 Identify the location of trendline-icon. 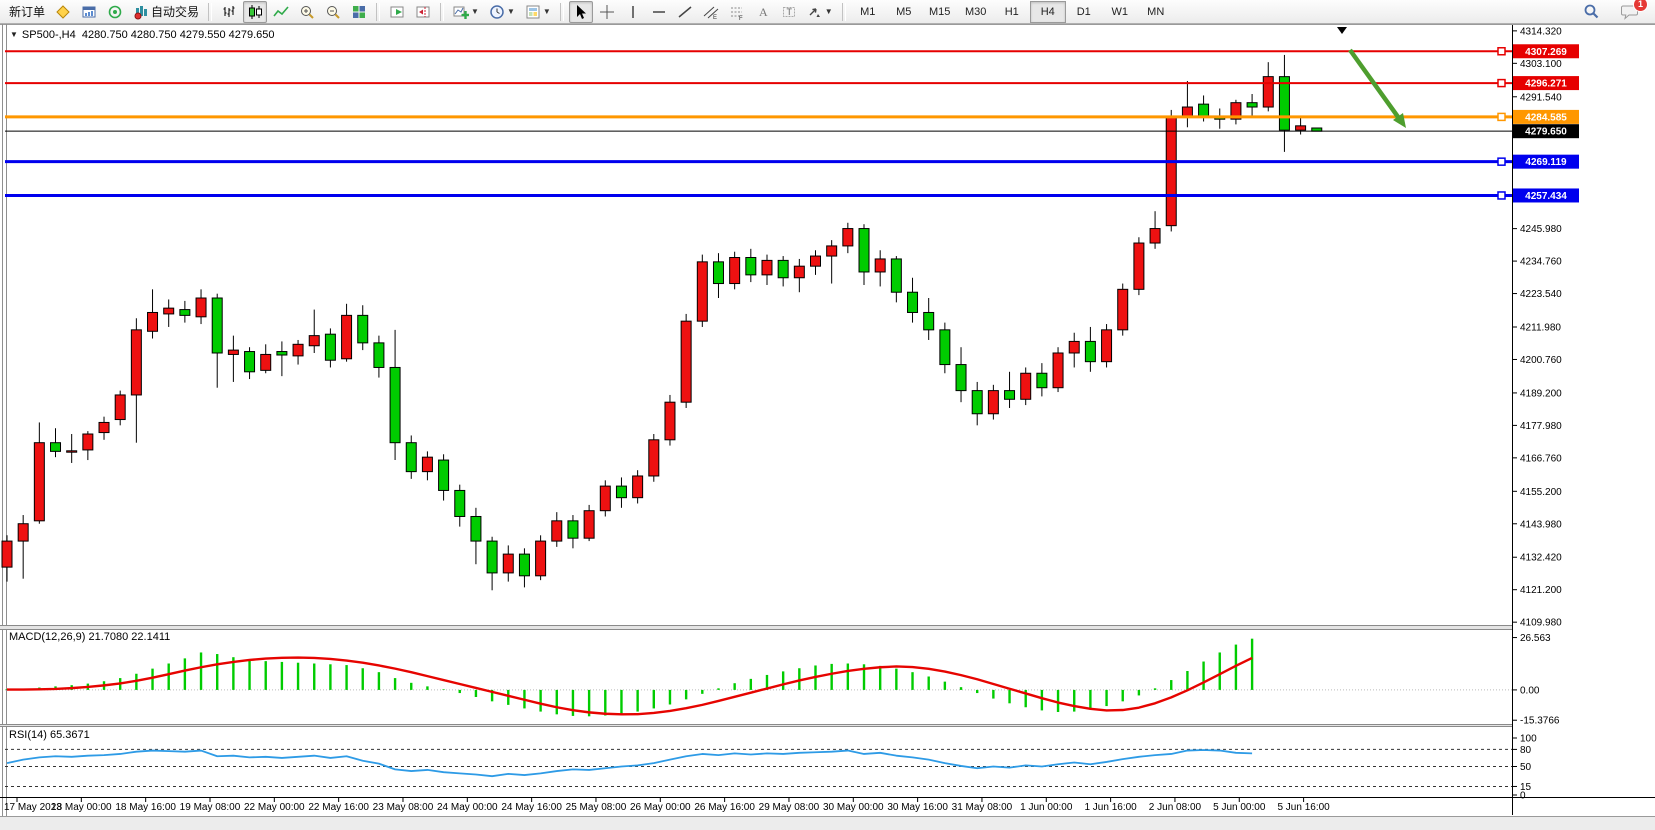
(685, 12).